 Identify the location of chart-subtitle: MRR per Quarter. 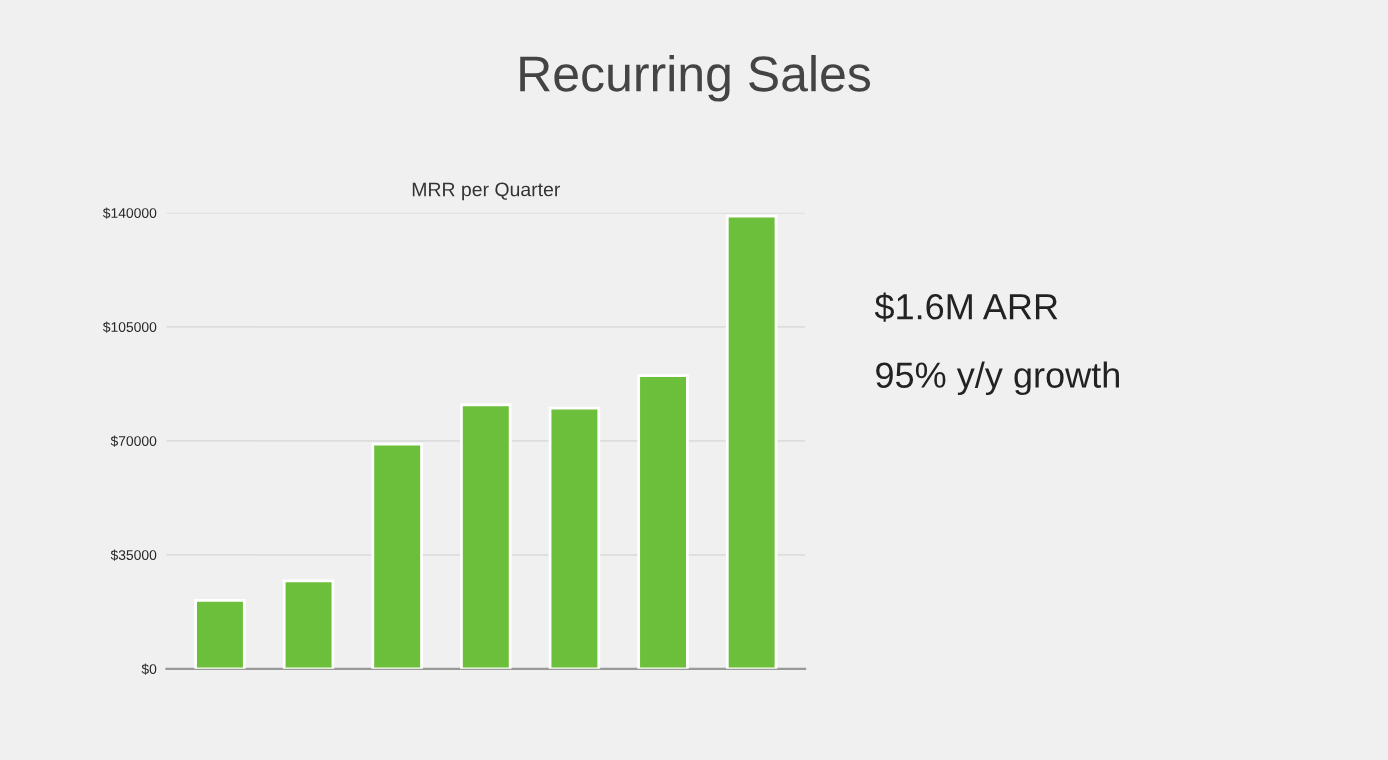
(486, 191).